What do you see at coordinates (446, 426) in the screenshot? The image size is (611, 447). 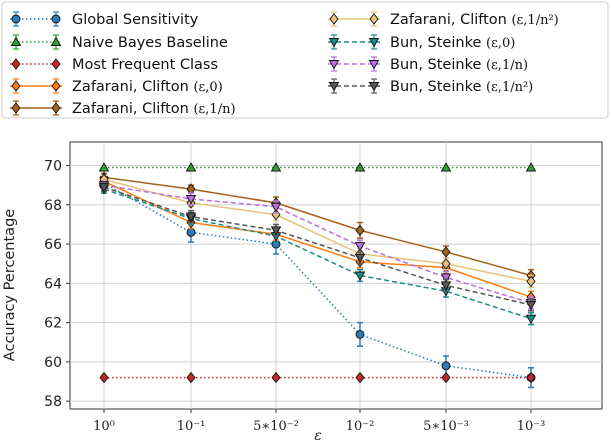 I see `x-tick-label: 5∗10⁻³` at bounding box center [446, 426].